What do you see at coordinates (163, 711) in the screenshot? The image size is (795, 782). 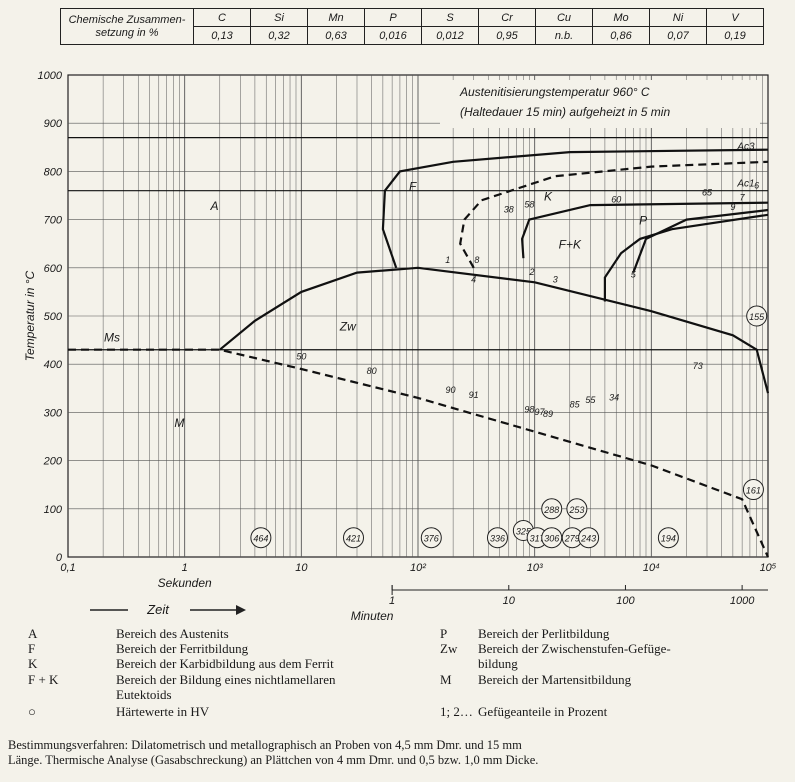 I see `legend-text: Härtewerte in HV` at bounding box center [163, 711].